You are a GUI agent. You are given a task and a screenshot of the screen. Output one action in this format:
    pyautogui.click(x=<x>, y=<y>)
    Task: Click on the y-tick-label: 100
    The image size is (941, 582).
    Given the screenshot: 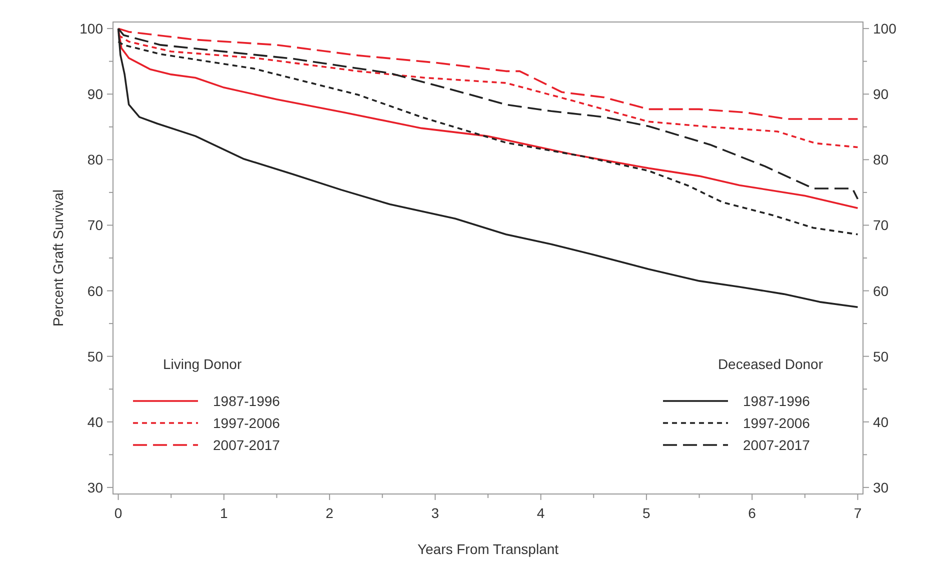 What is the action you would take?
    pyautogui.click(x=92, y=28)
    